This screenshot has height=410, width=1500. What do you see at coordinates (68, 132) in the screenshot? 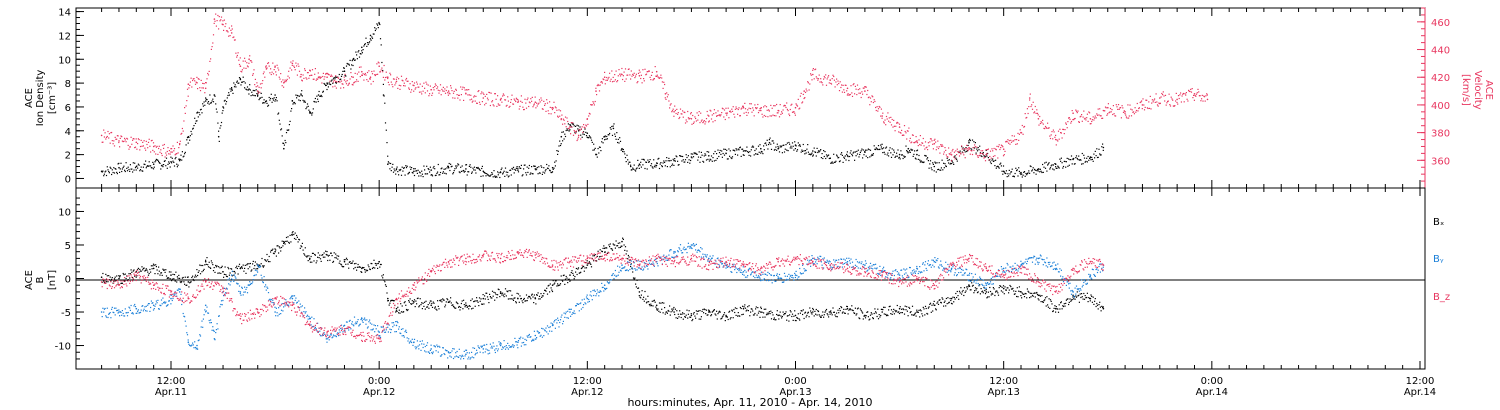
I see `density-tick-label: 4` at bounding box center [68, 132].